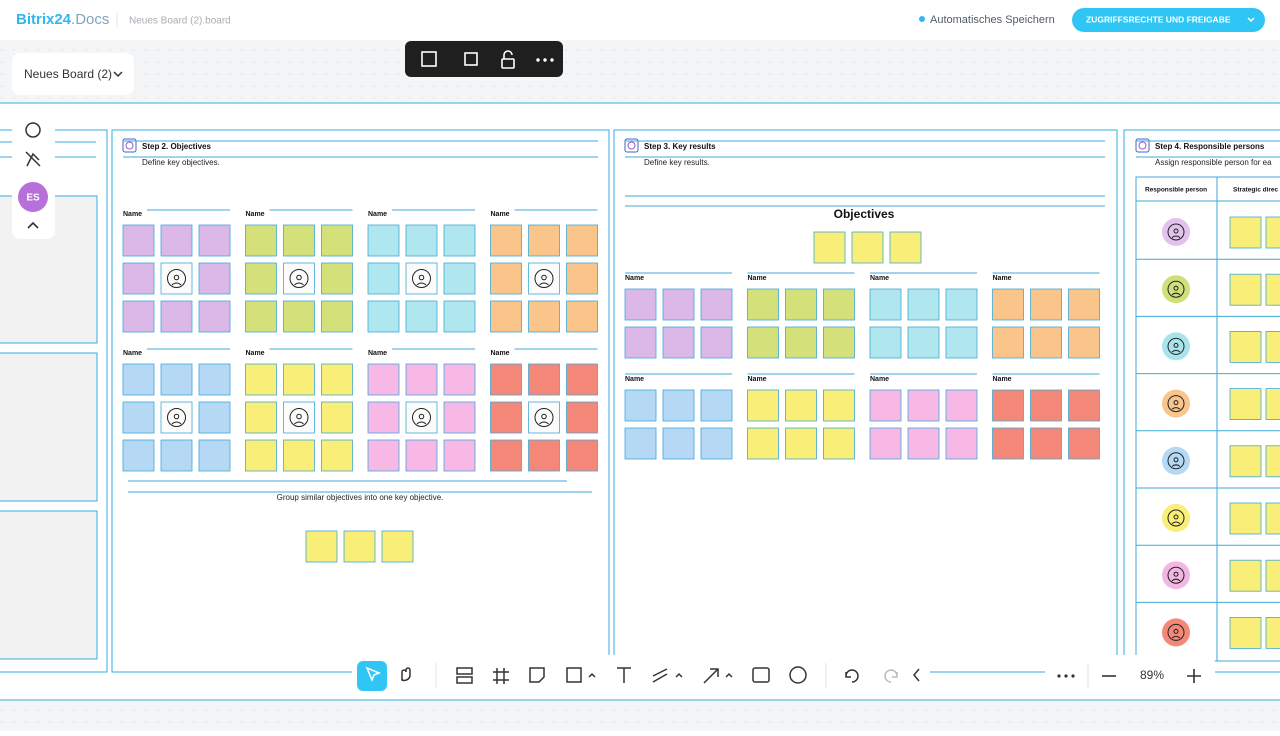 The height and width of the screenshot is (736, 1280). What do you see at coordinates (33, 159) in the screenshot?
I see `pen-off-icon` at bounding box center [33, 159].